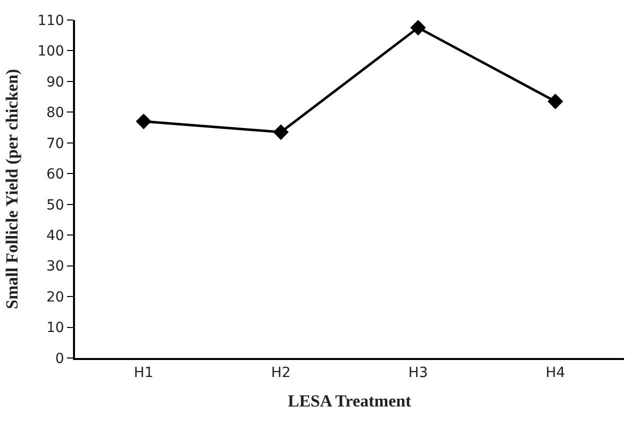  I want to click on x-tick-label: H3, so click(418, 372).